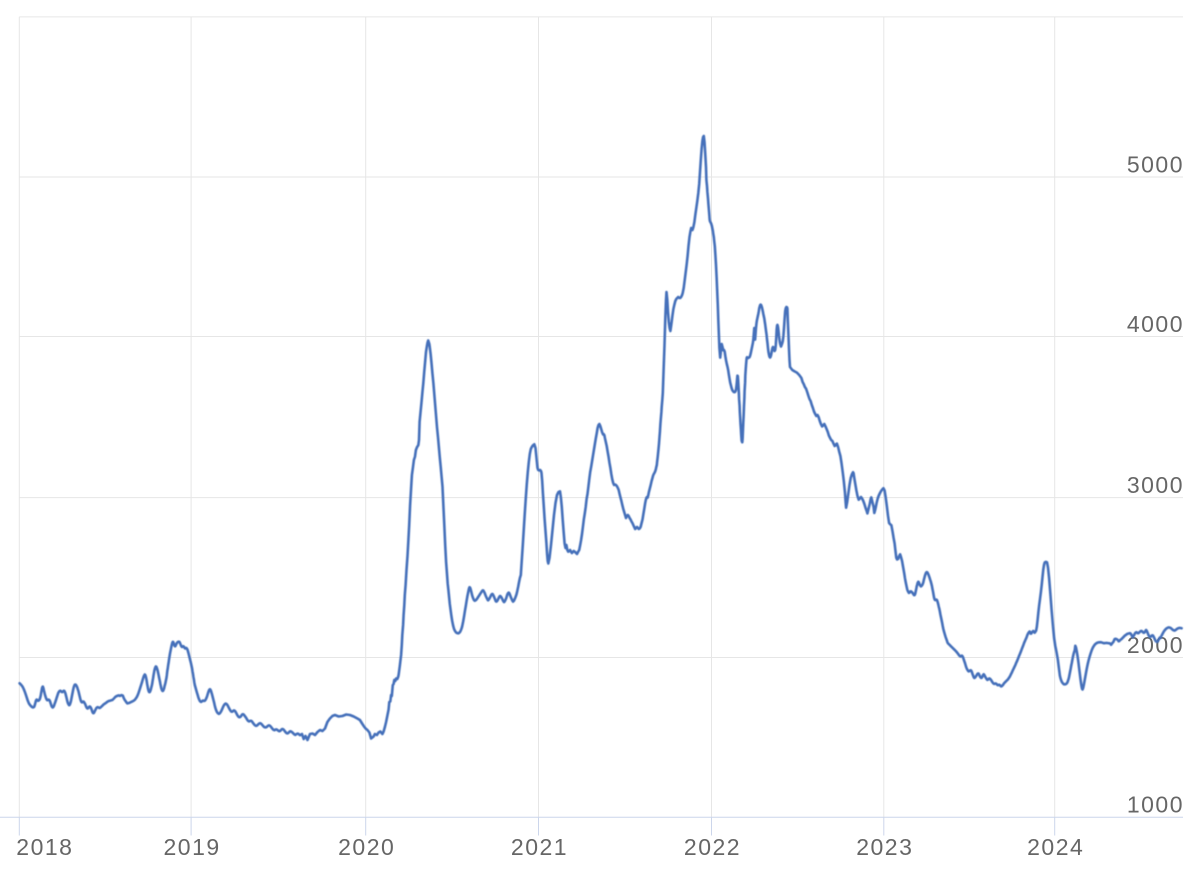  I want to click on svg-text: 4000, so click(1155, 324).